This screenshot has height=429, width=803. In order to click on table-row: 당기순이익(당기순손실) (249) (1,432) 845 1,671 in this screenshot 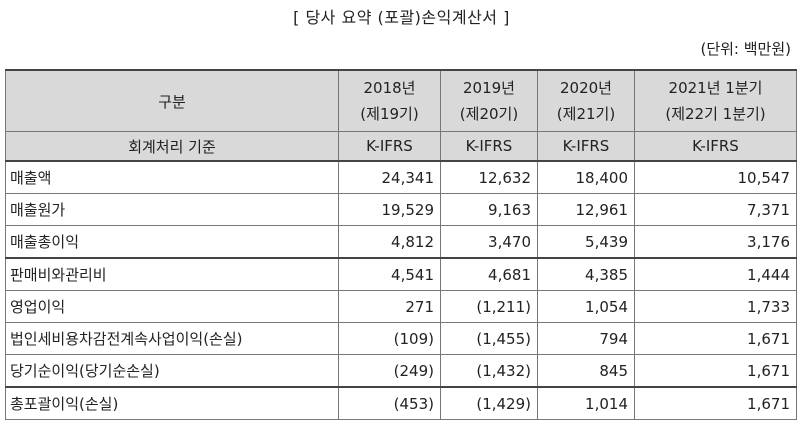, I will do `click(401, 371)`.